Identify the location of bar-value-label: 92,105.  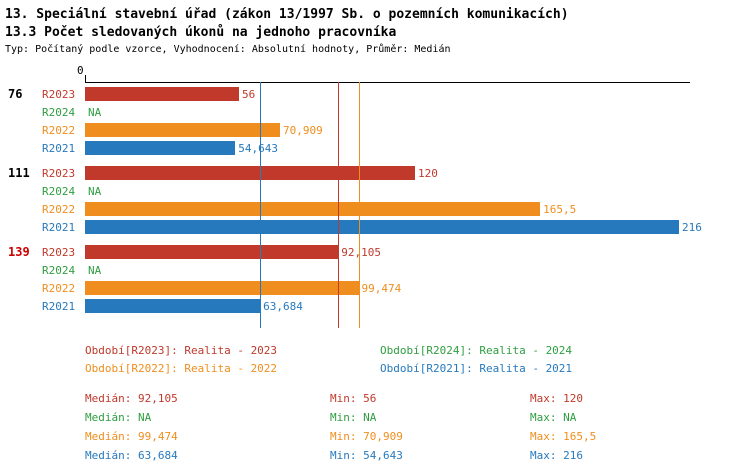
(361, 252).